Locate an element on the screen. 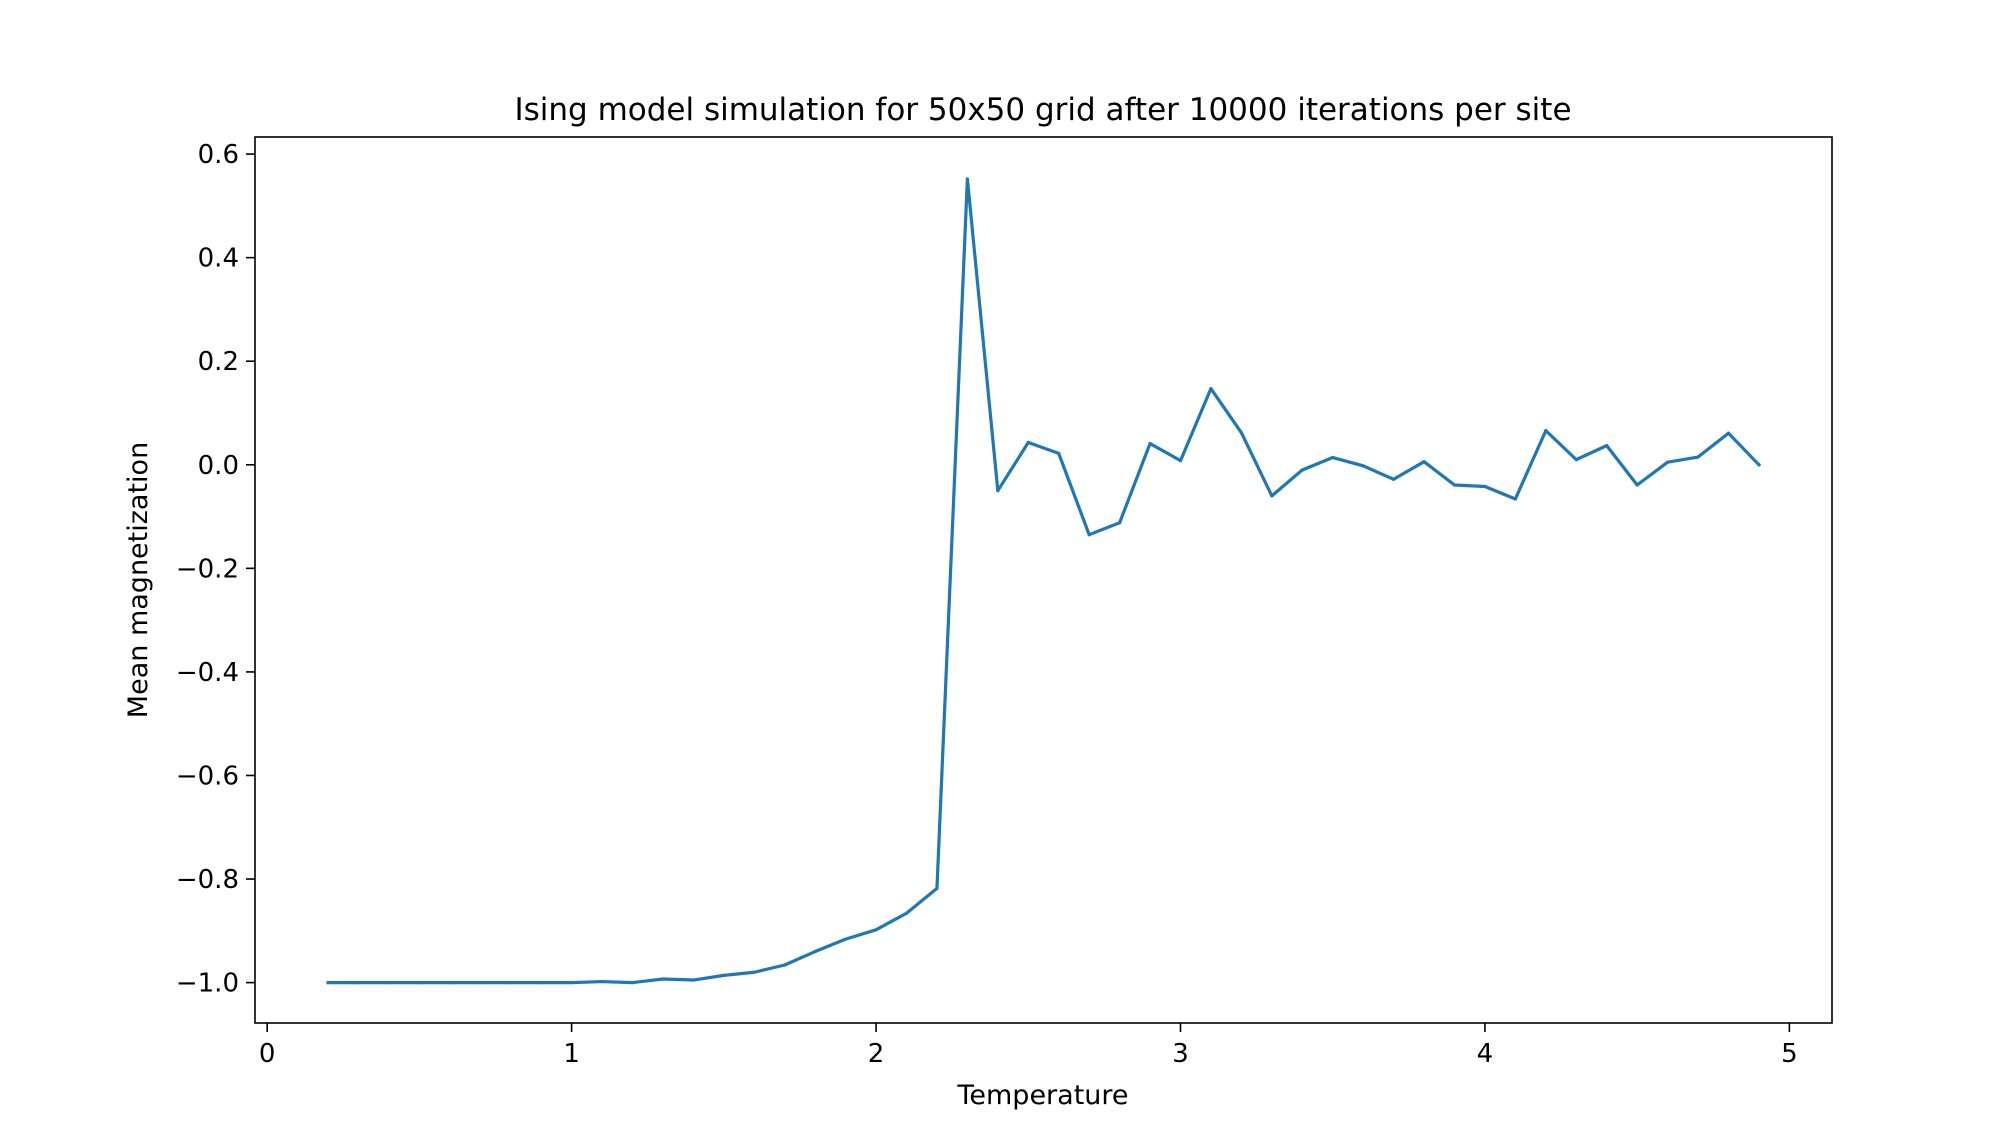 This screenshot has height=1136, width=2012. y-tick-label: −0.4 is located at coordinates (207, 673).